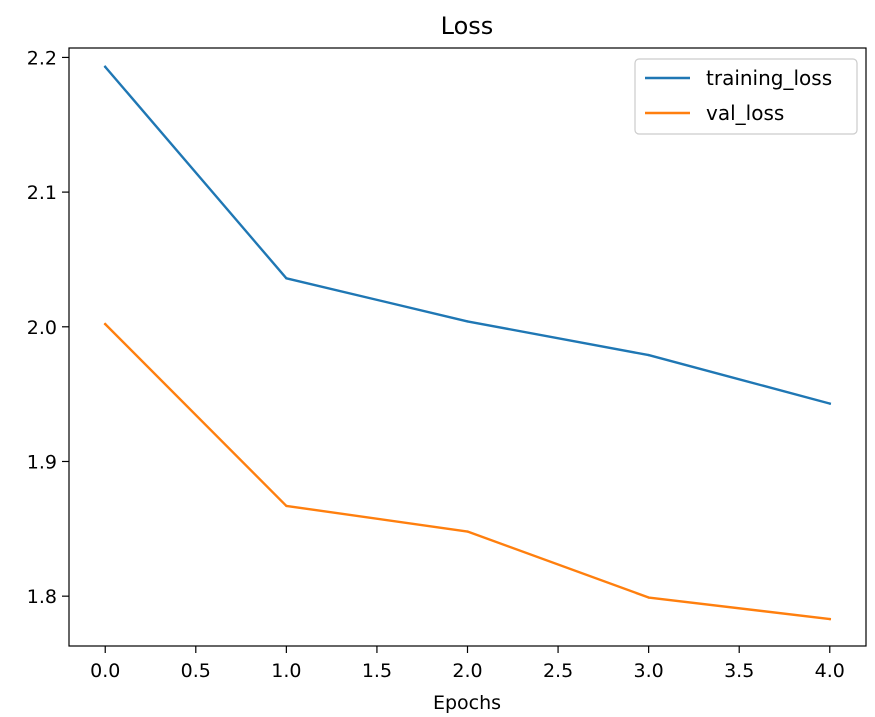 The width and height of the screenshot is (875, 717). I want to click on x-tick-label: 1.0, so click(286, 671).